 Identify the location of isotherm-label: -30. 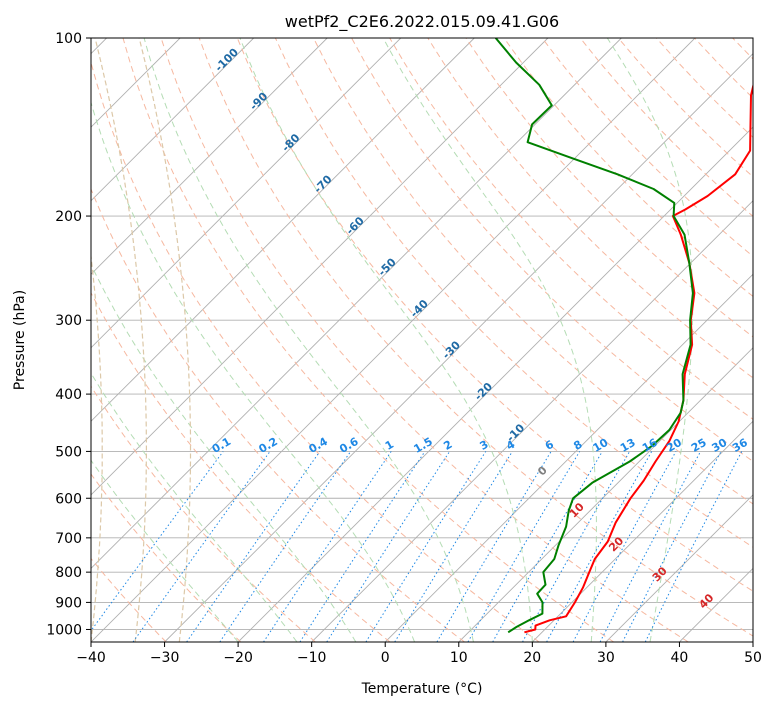
(451, 349).